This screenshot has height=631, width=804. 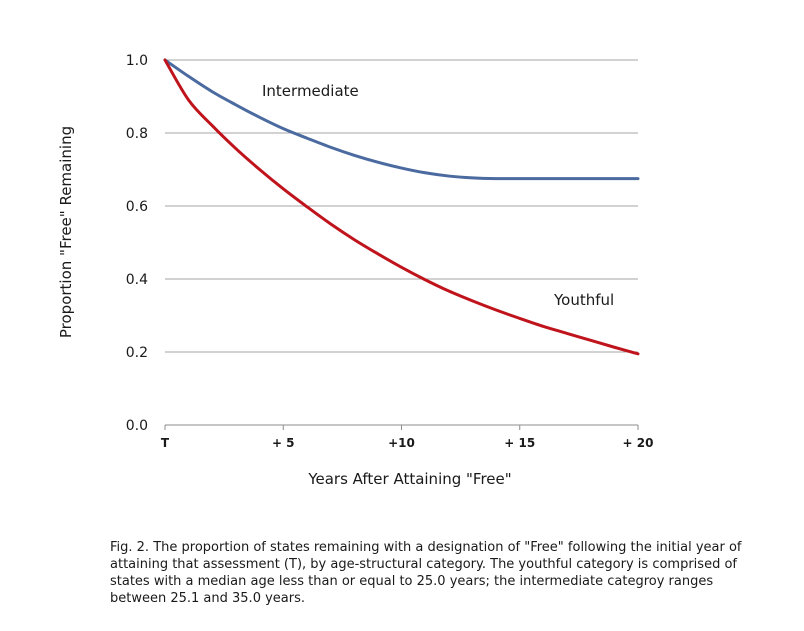 I want to click on x-axis-title: Years After Attaining "Free", so click(x=409, y=479).